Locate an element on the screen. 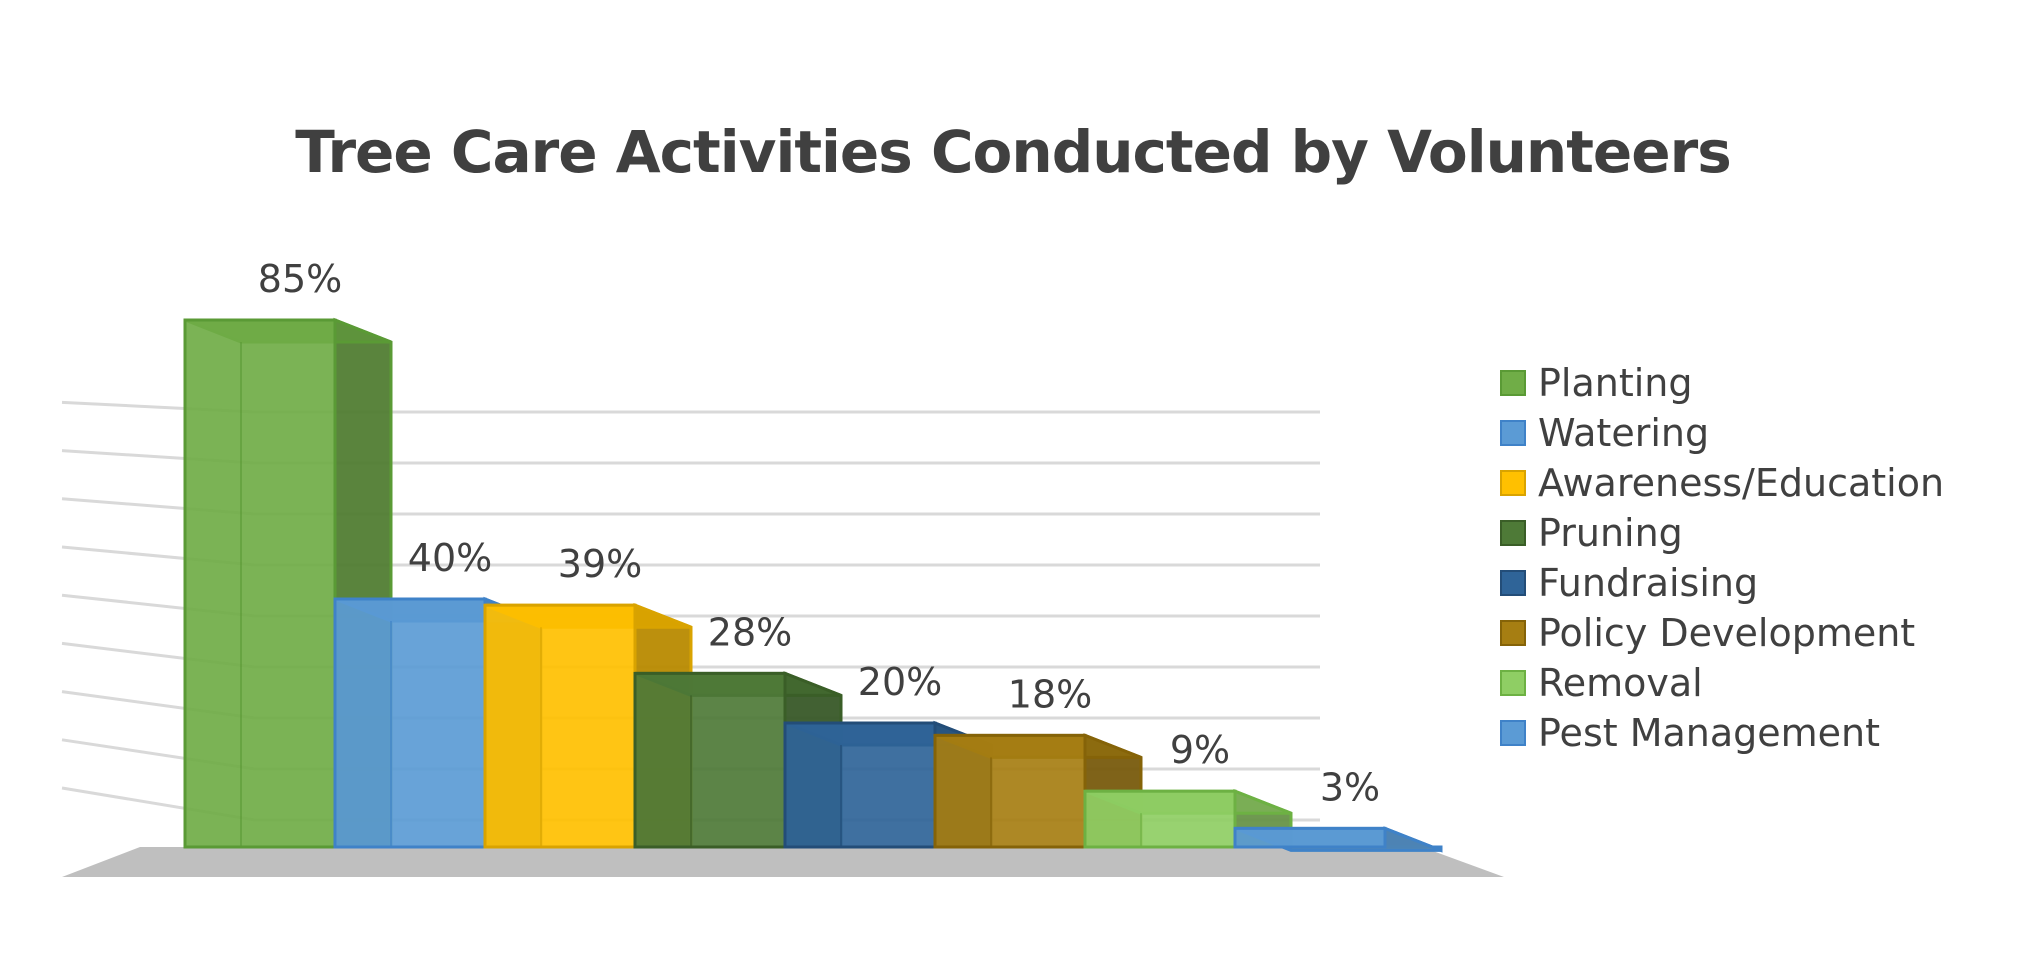 The image size is (2026, 968). bar-pest-management is located at coordinates (1338, 839).